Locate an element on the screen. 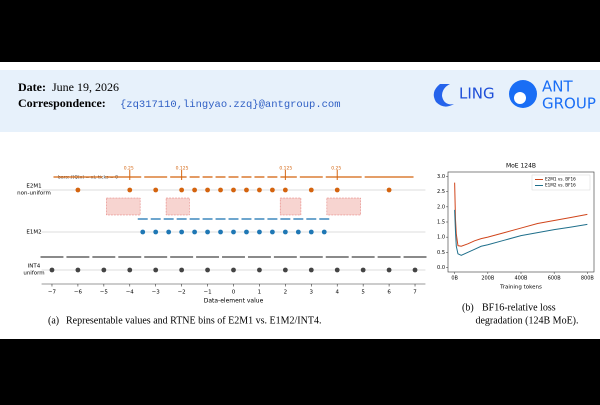 Image resolution: width=600 pixels, height=405 pixels. x-tick-label: 0B is located at coordinates (454, 279).